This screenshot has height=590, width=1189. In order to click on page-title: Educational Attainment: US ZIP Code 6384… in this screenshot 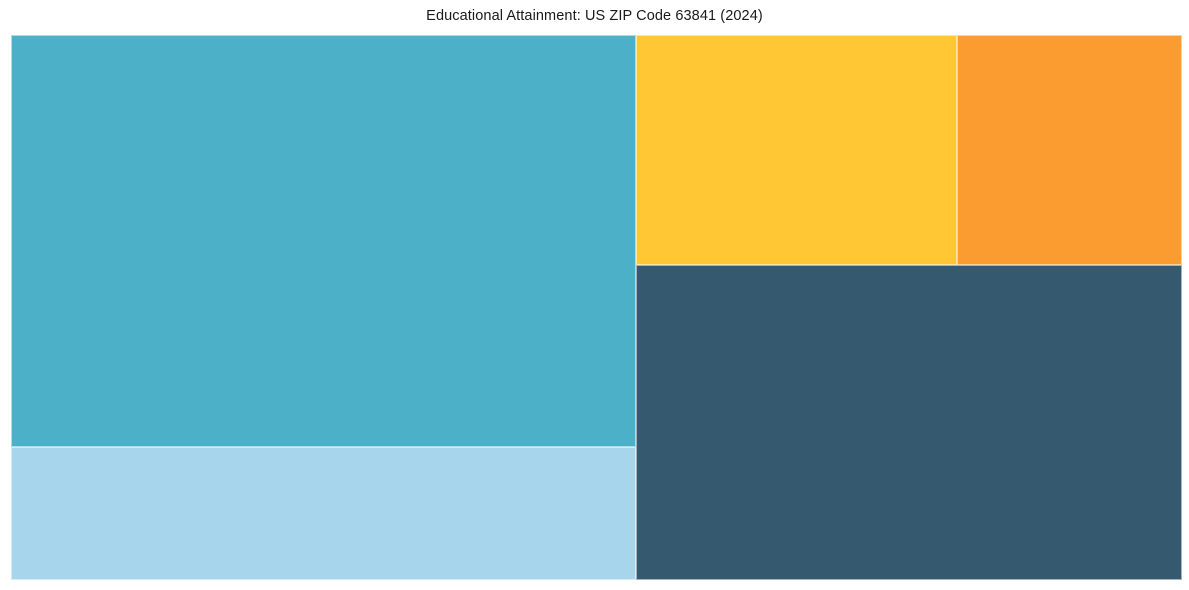, I will do `click(594, 16)`.